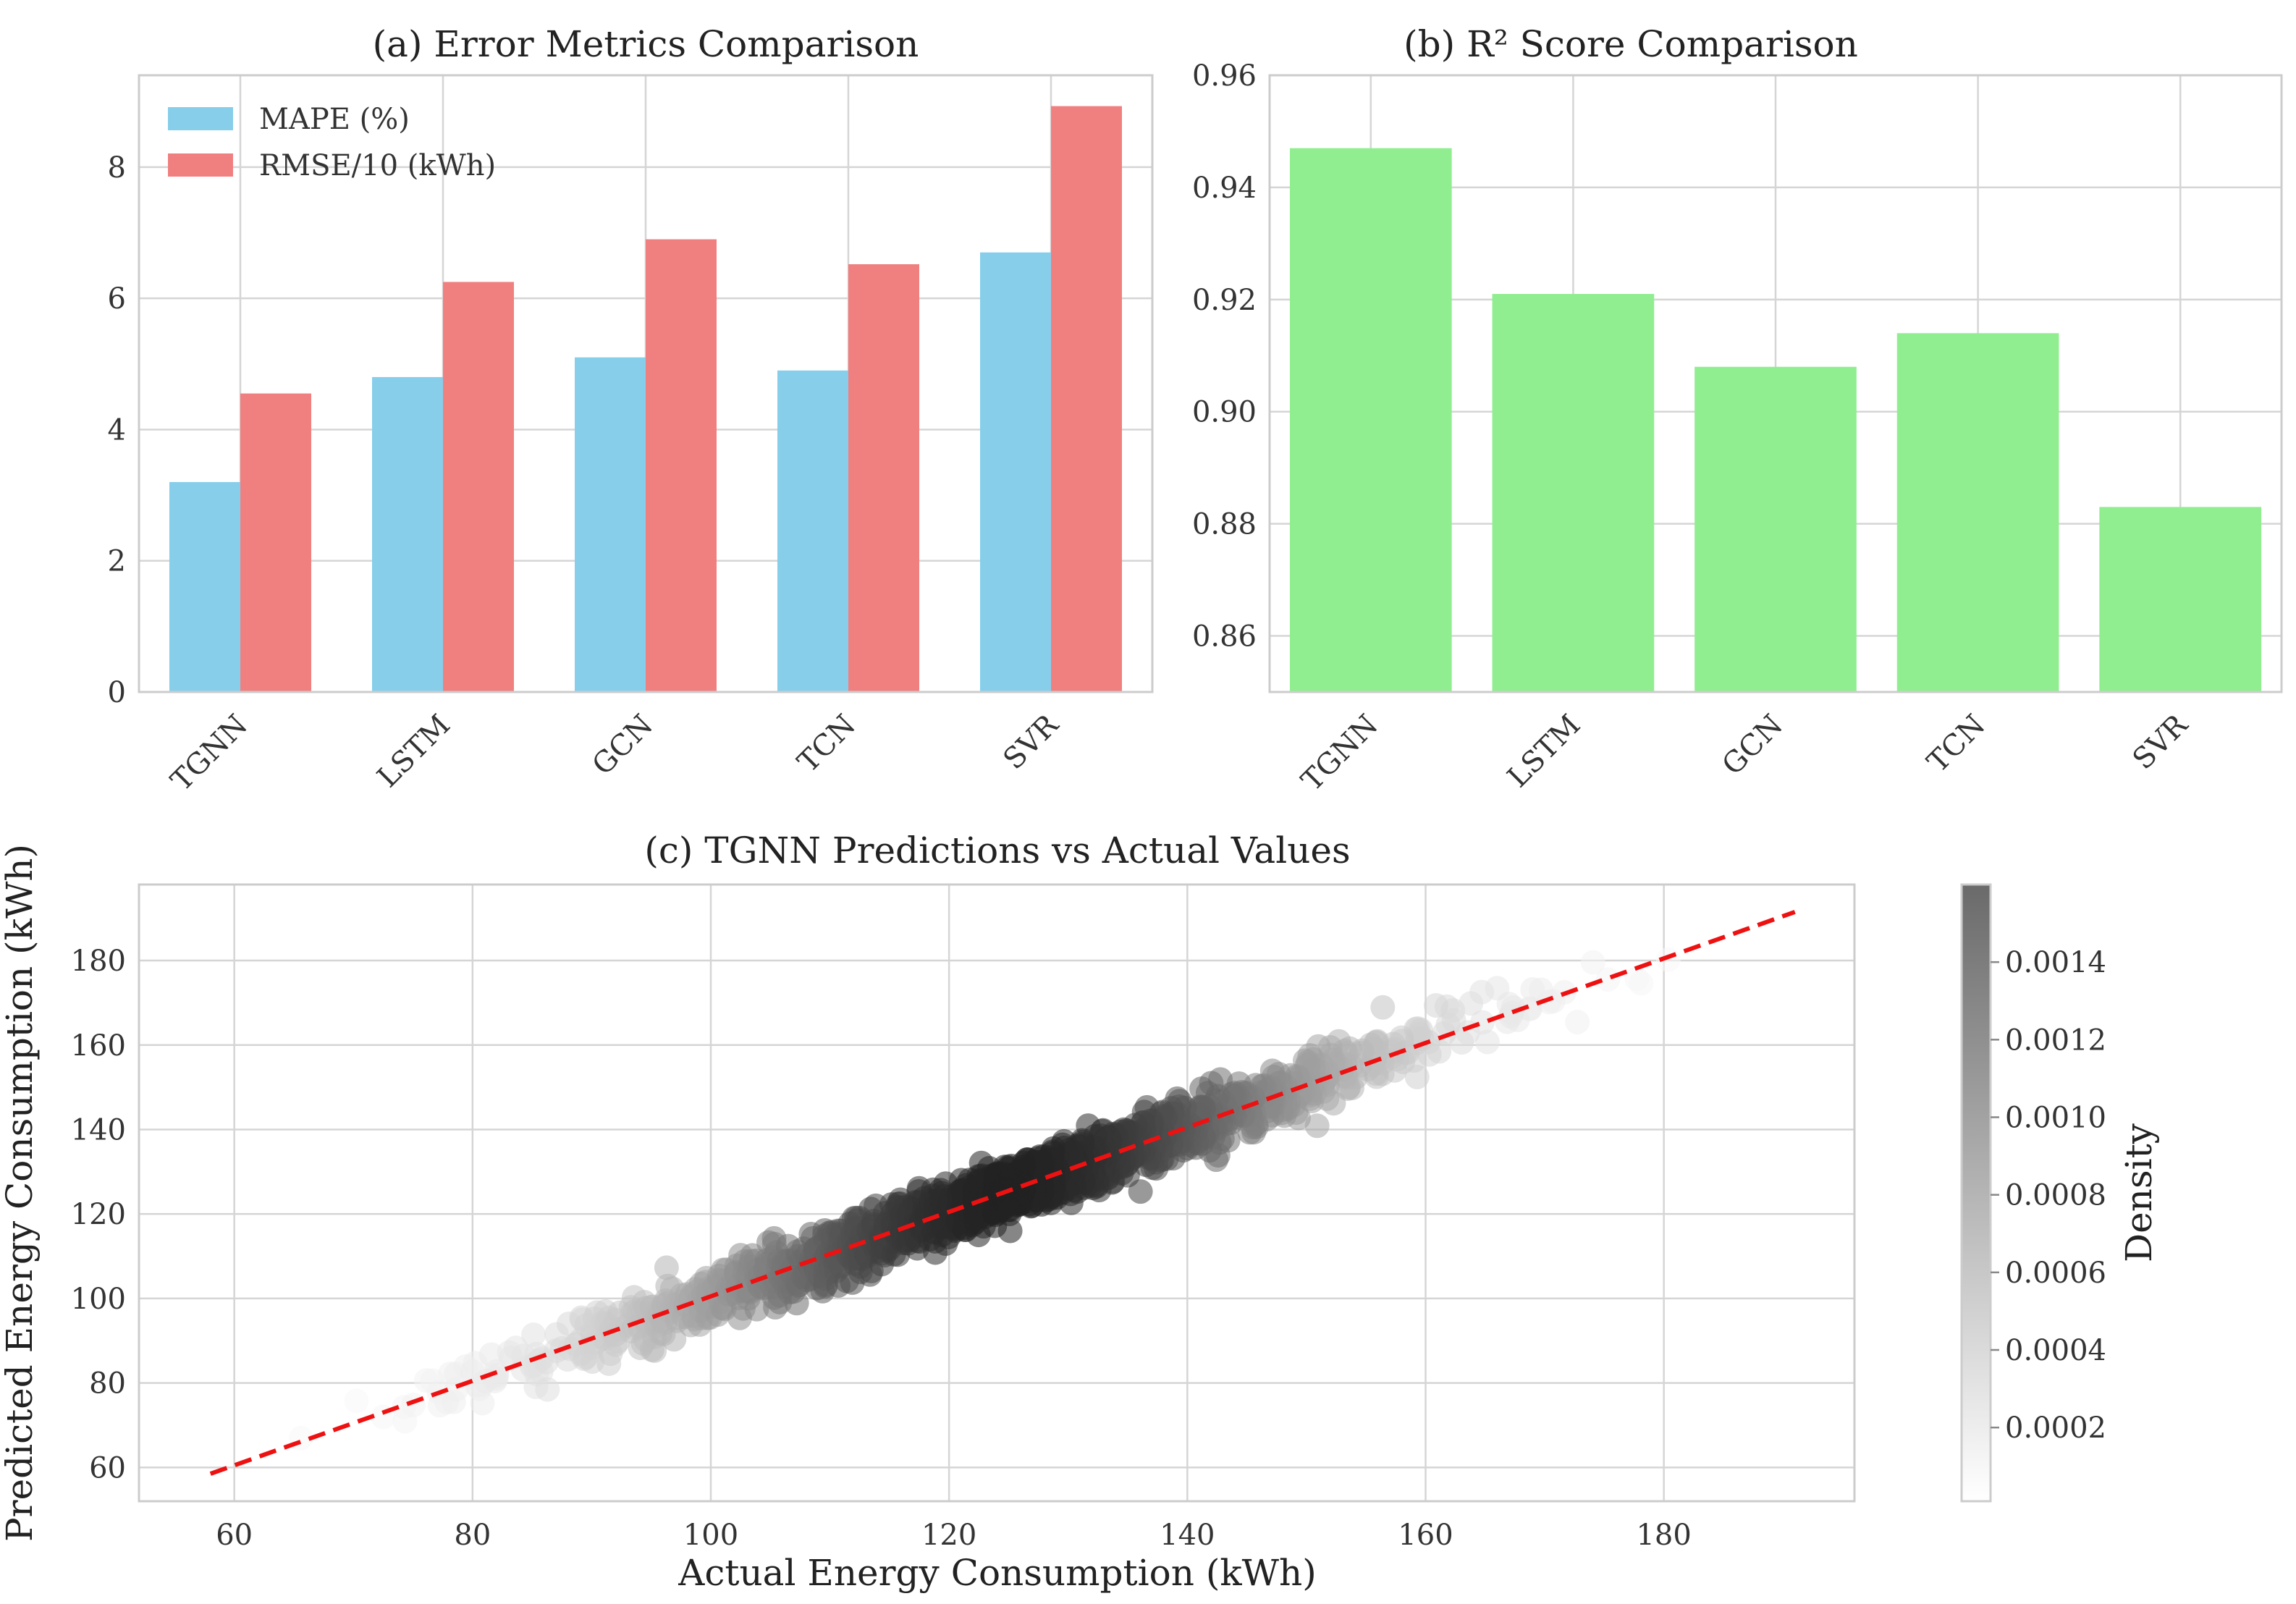 The image size is (2296, 1604). Describe the element at coordinates (710, 1535) in the screenshot. I see `x-tick-label: 100` at that location.